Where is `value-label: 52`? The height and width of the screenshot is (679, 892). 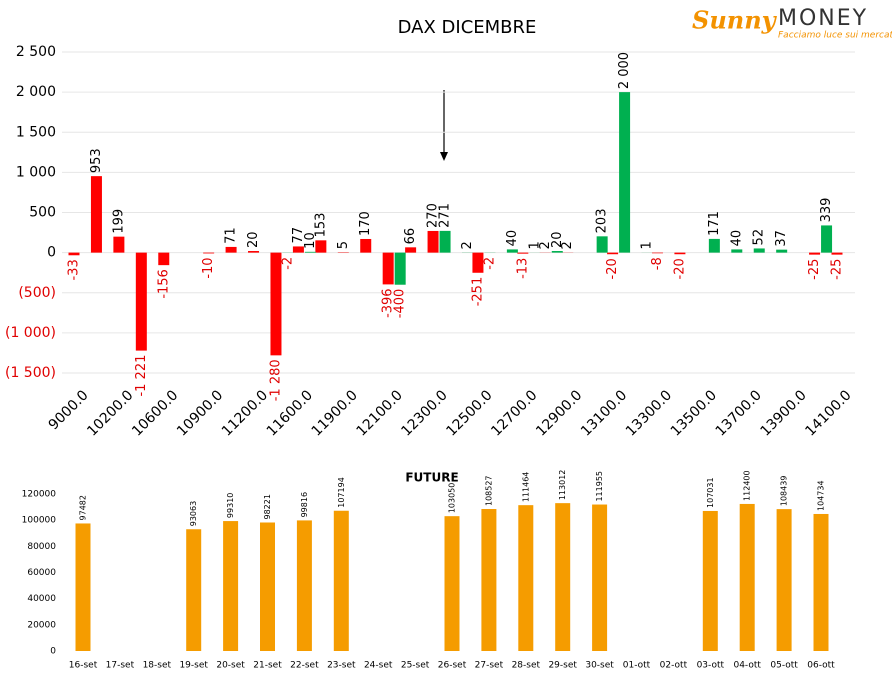
value-label: 52 is located at coordinates (759, 237).